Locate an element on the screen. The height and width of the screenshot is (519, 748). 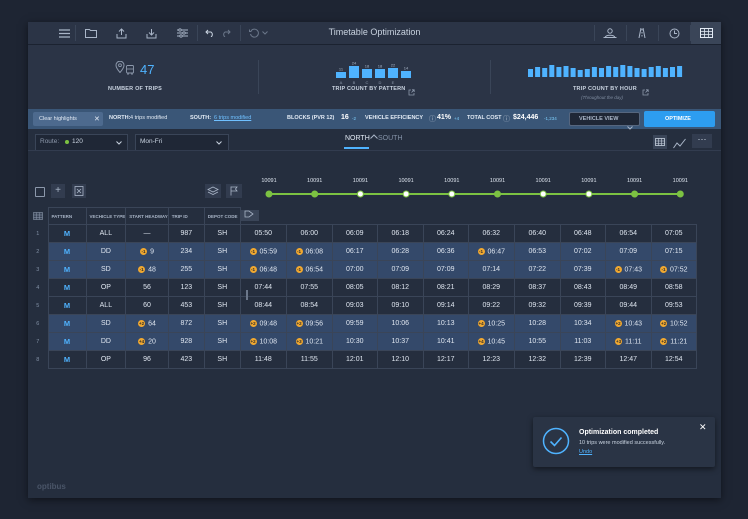
undo-link: Undo is located at coordinates (586, 452).